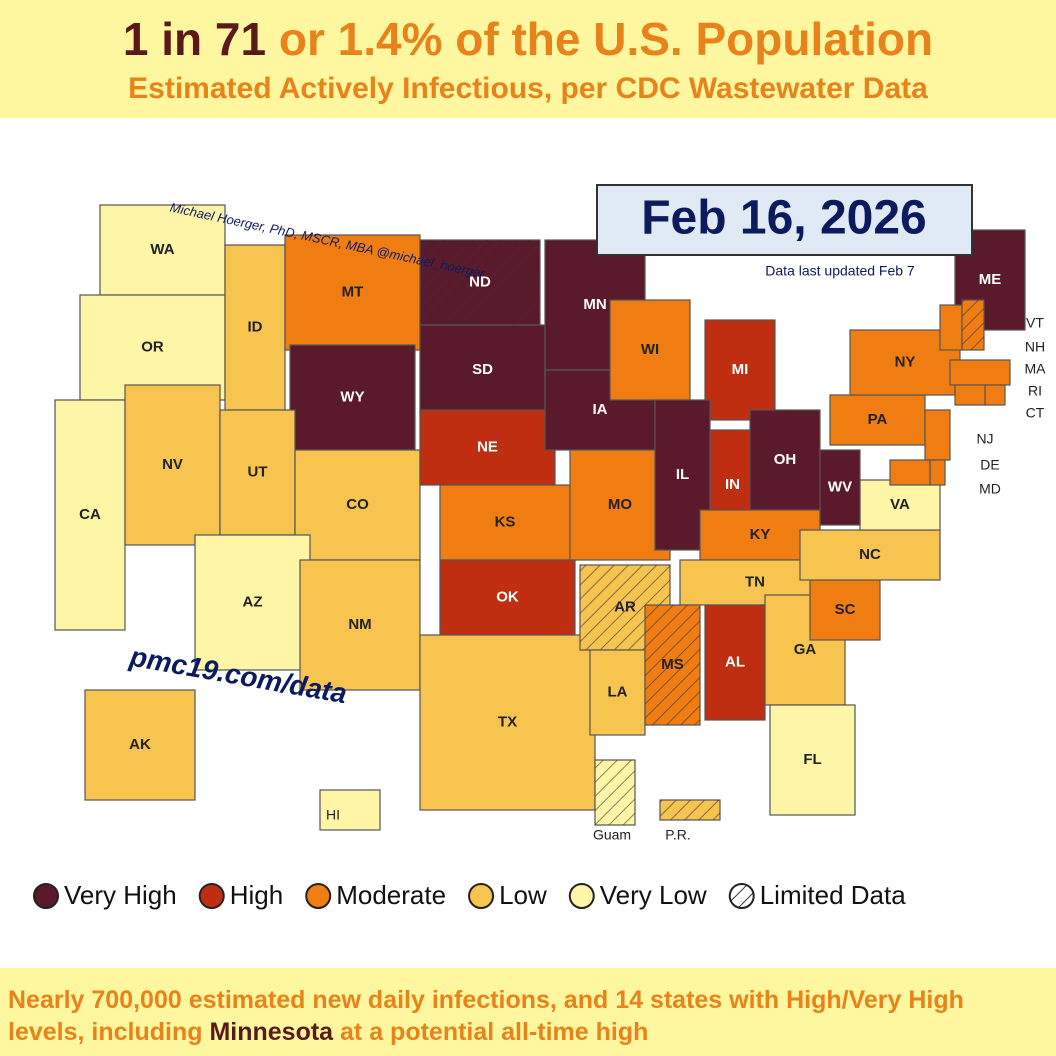 Image resolution: width=1056 pixels, height=1056 pixels. I want to click on state-label: WY, so click(352, 396).